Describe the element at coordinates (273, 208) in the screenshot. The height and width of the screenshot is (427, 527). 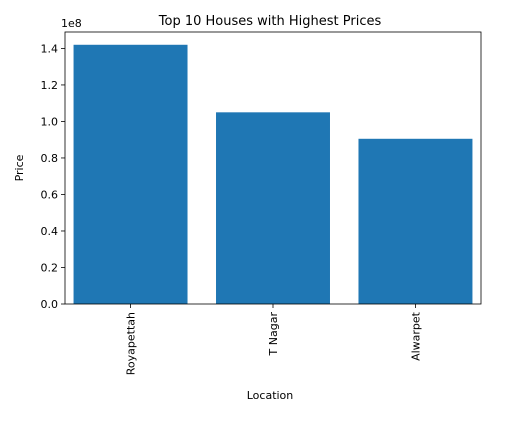
I see `bar-t-nagar` at that location.